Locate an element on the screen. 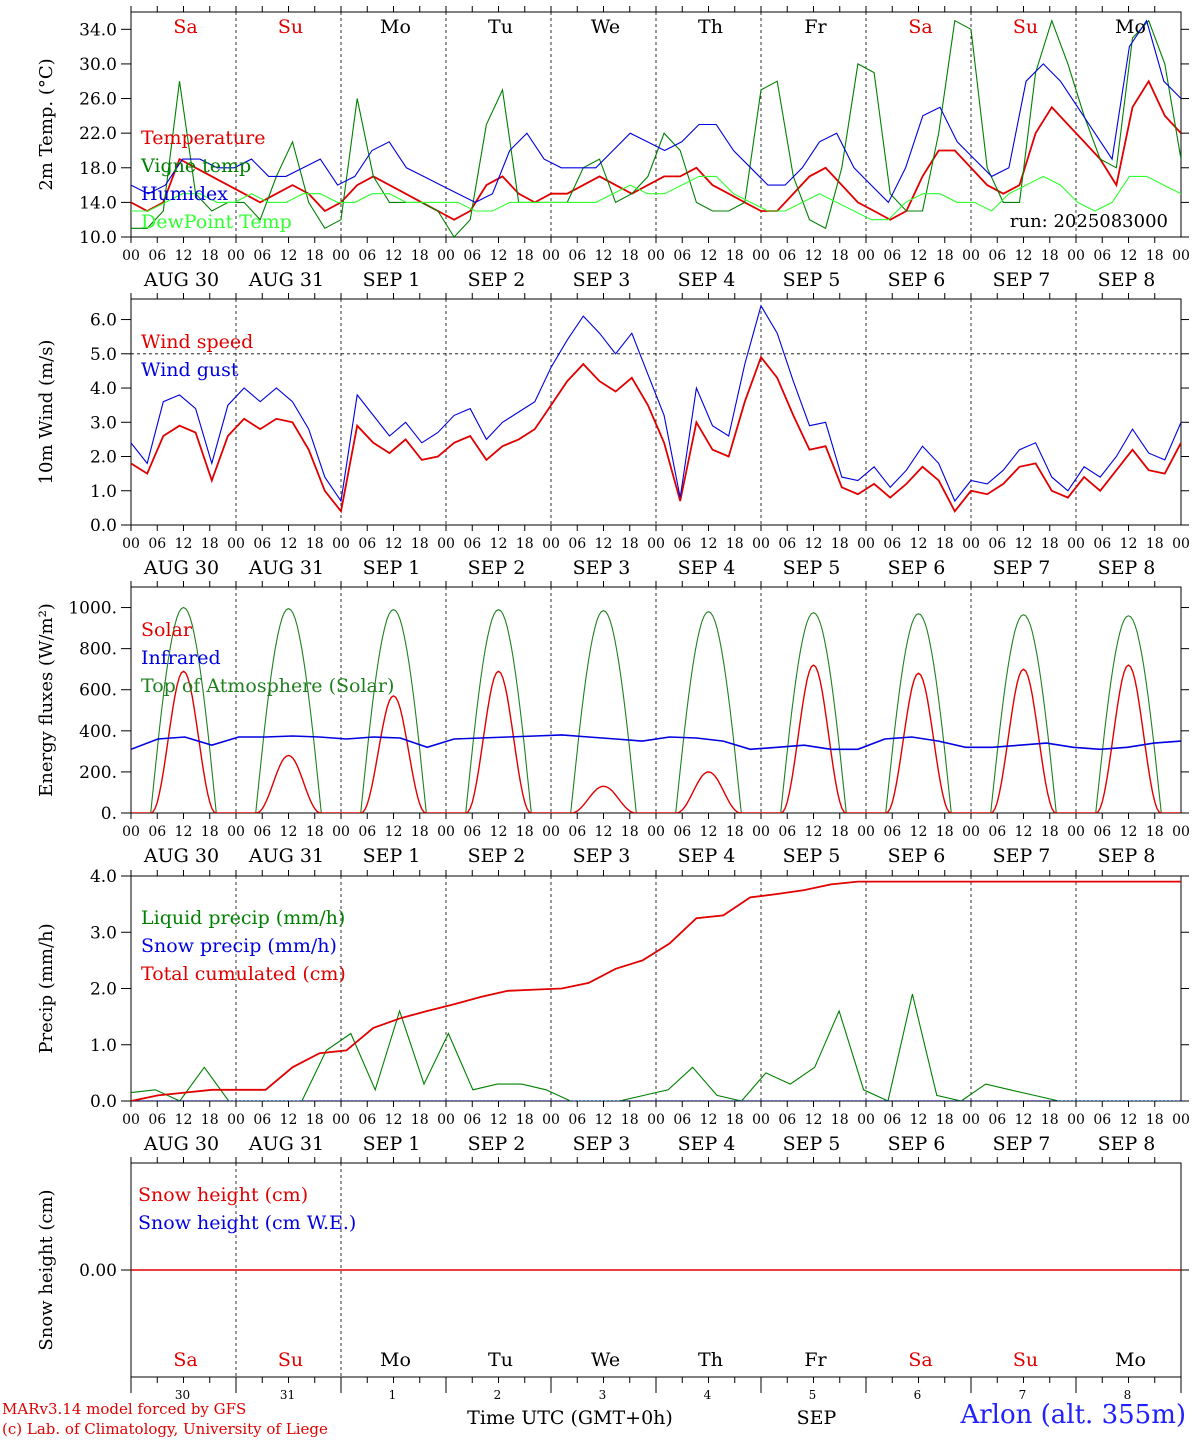 The width and height of the screenshot is (1194, 1440). date-label: SEP 1 is located at coordinates (392, 280).